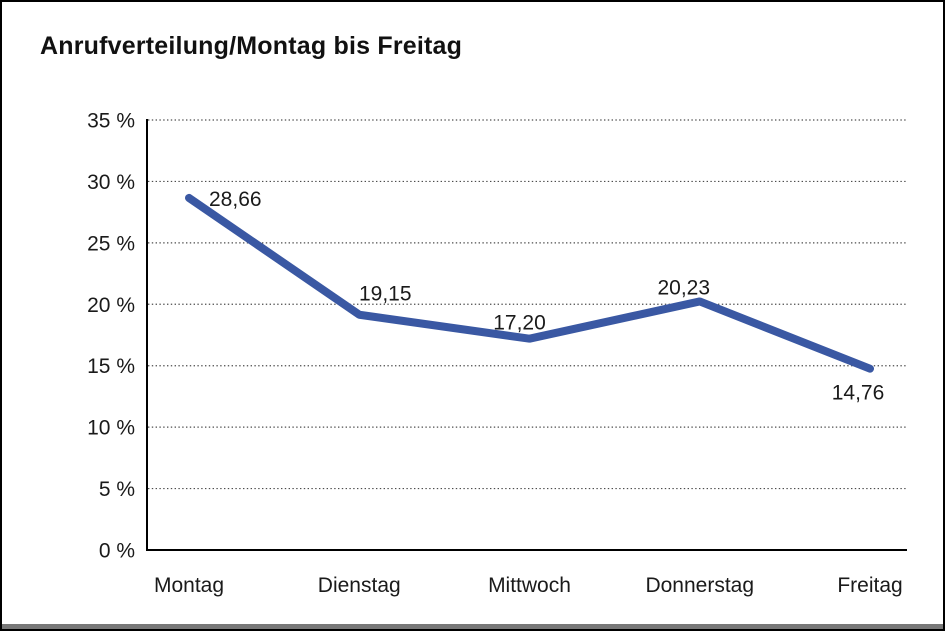 The width and height of the screenshot is (945, 631). What do you see at coordinates (385, 294) in the screenshot?
I see `data-point-label: 19,15` at bounding box center [385, 294].